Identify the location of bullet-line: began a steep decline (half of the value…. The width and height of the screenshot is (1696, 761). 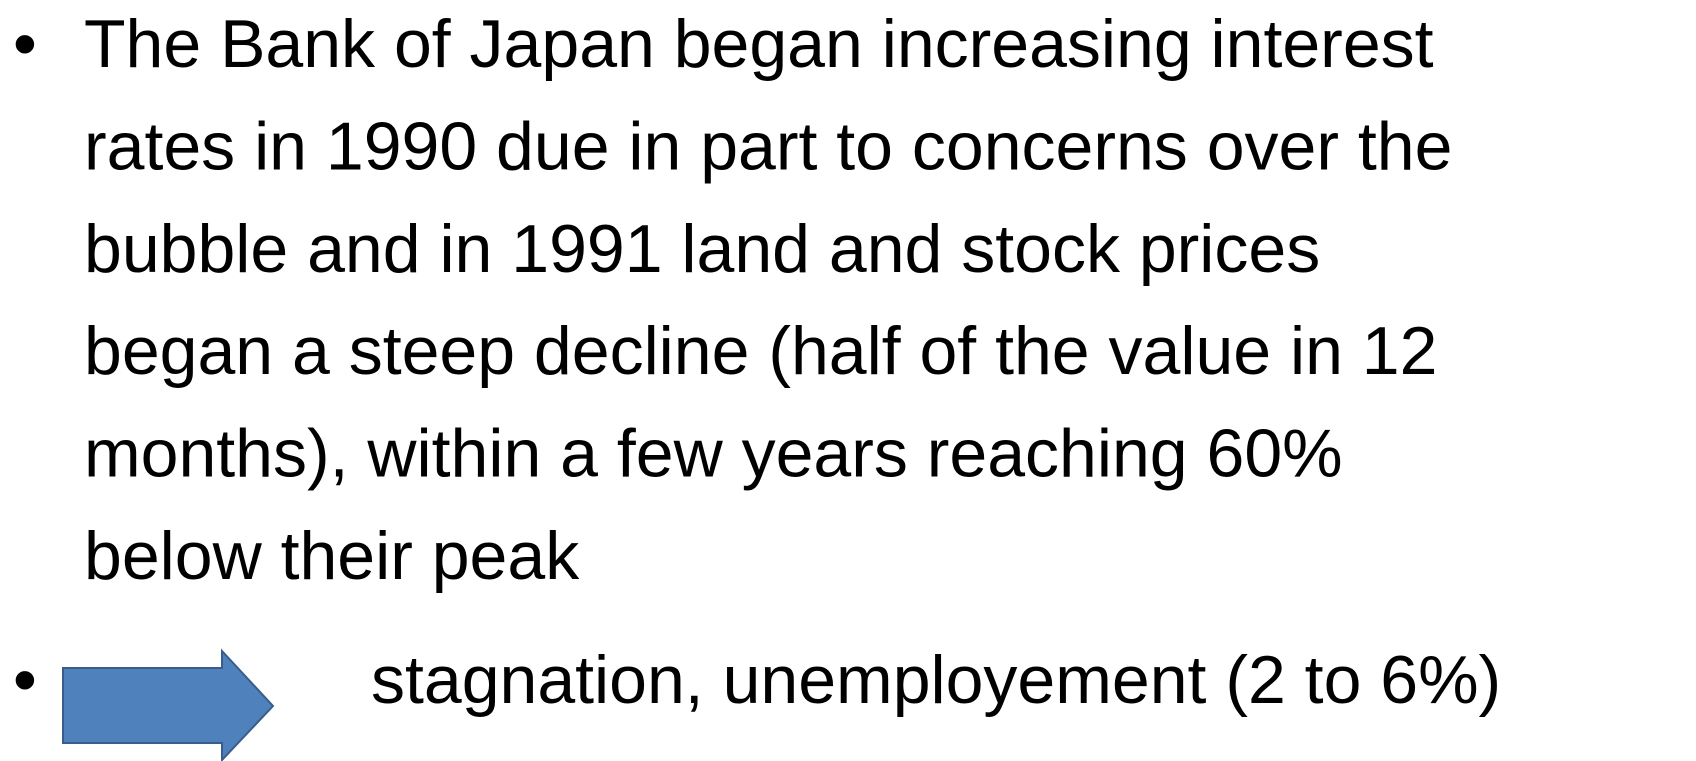
(760, 351).